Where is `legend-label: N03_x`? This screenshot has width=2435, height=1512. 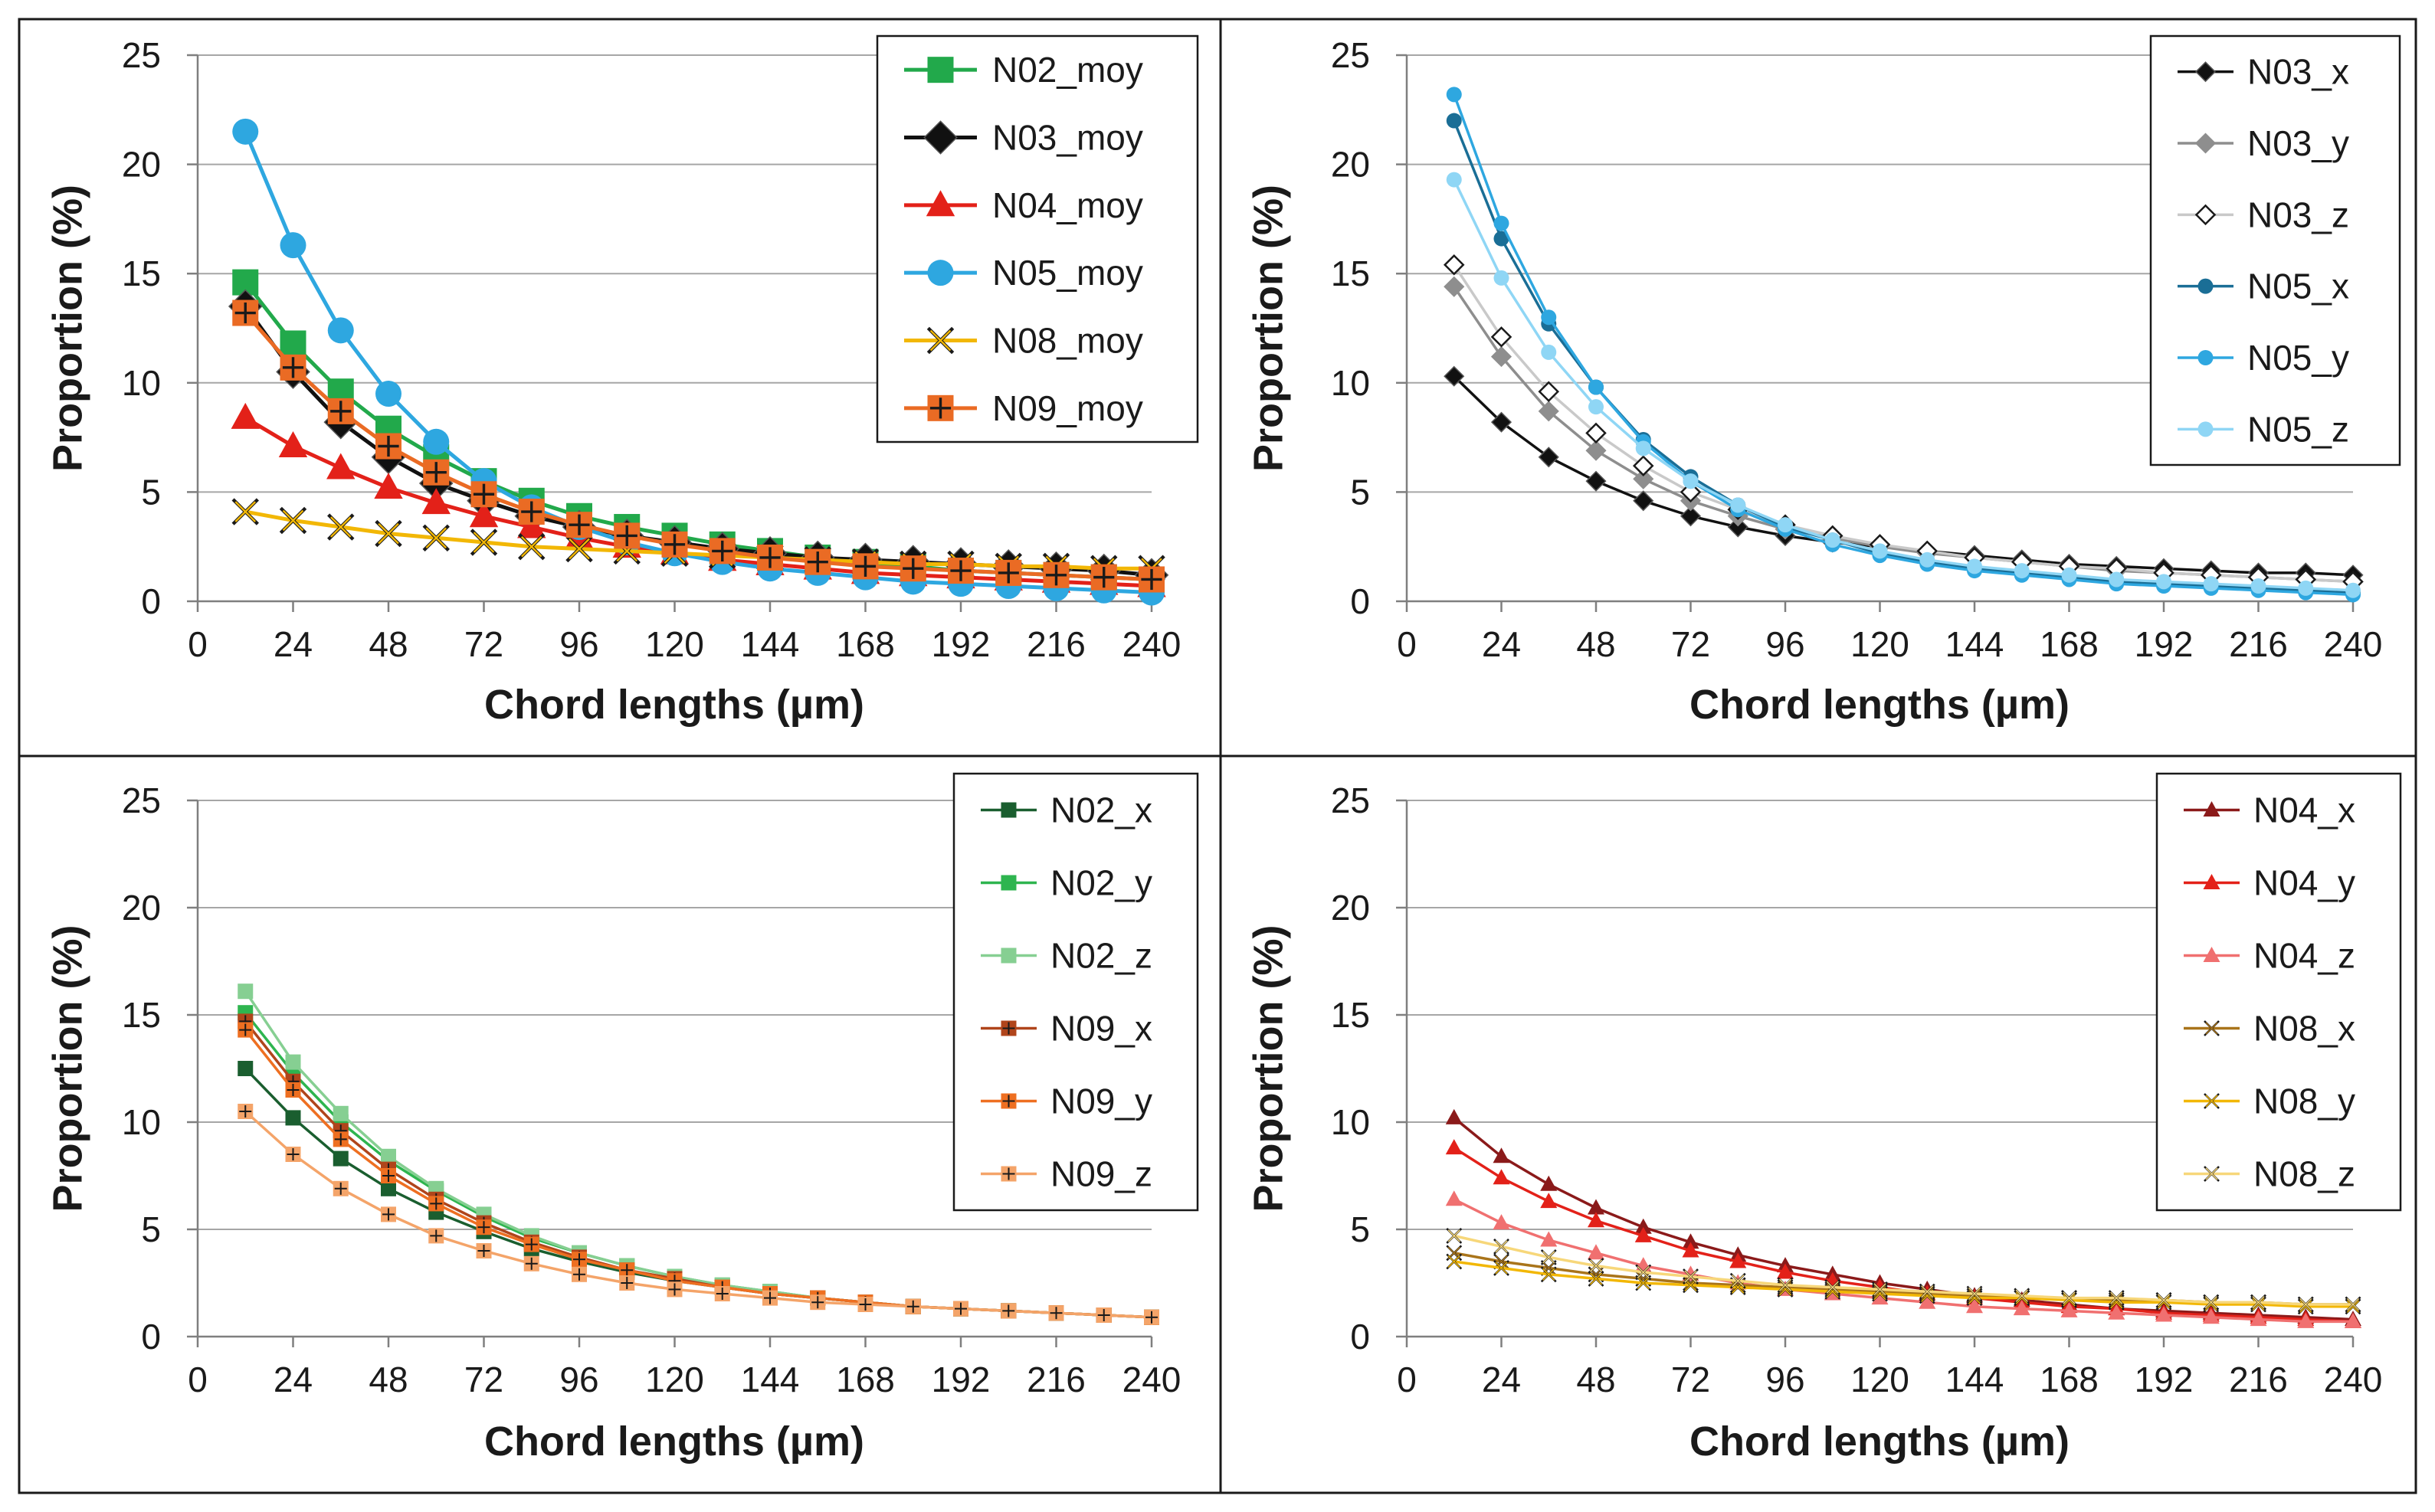
legend-label: N03_x is located at coordinates (2298, 72).